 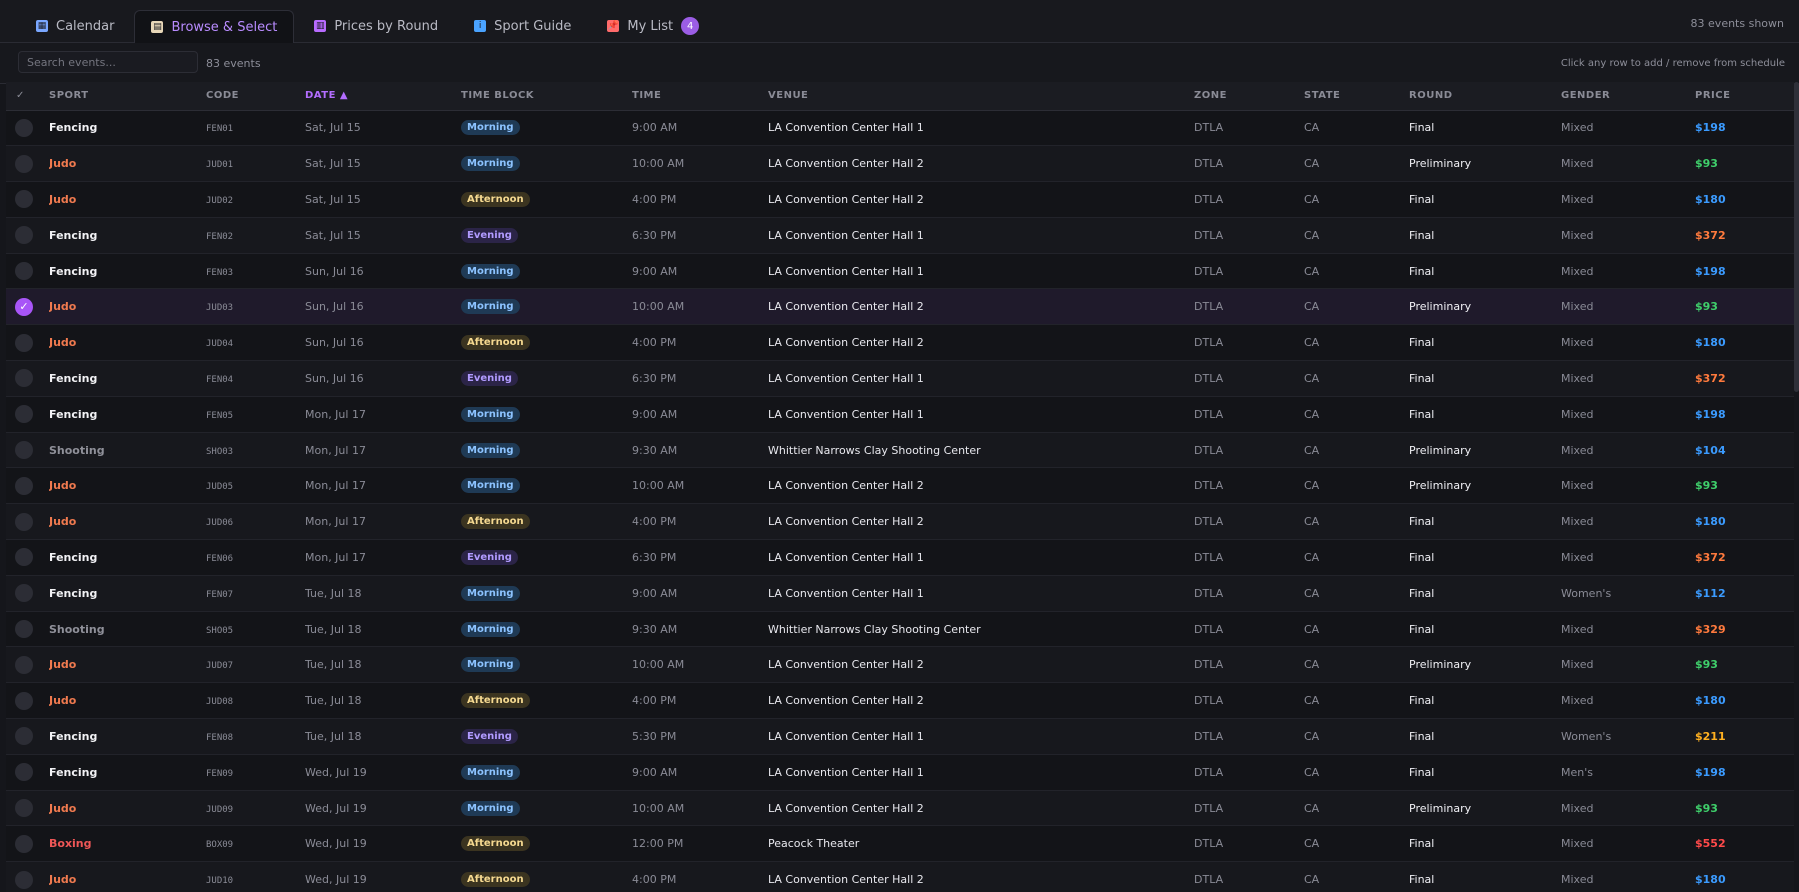 What do you see at coordinates (522, 26) in the screenshot?
I see `tab-sport-guide: i Sport Guide` at bounding box center [522, 26].